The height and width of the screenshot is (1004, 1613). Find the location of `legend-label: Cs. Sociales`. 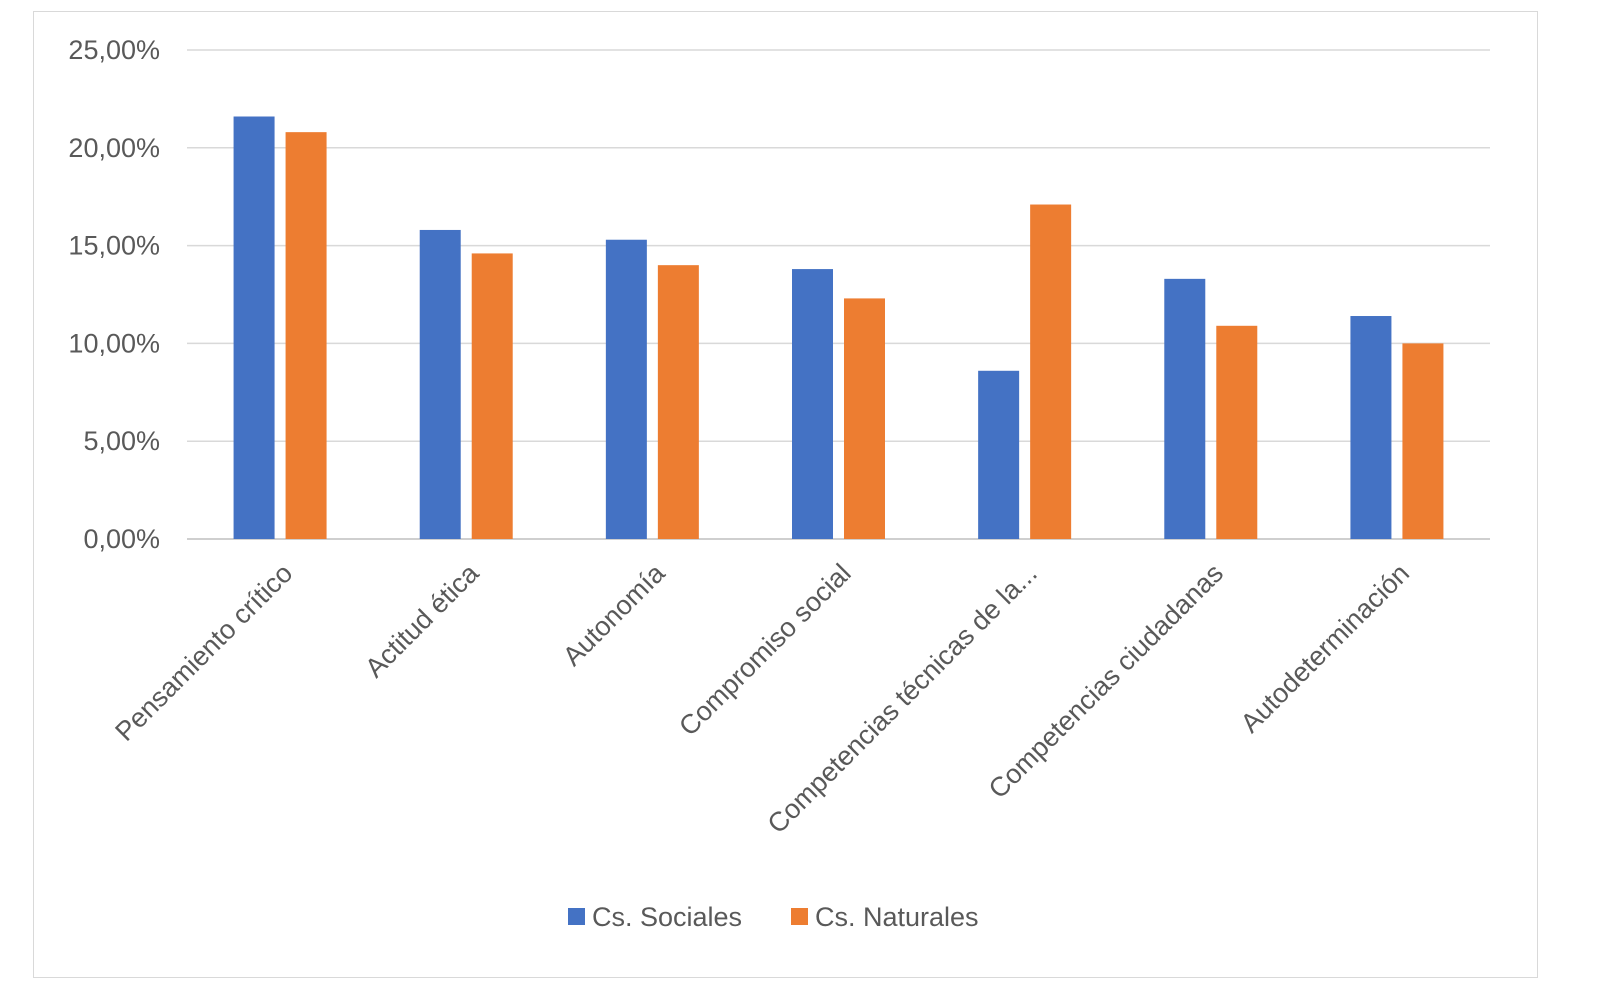

legend-label: Cs. Sociales is located at coordinates (667, 917).